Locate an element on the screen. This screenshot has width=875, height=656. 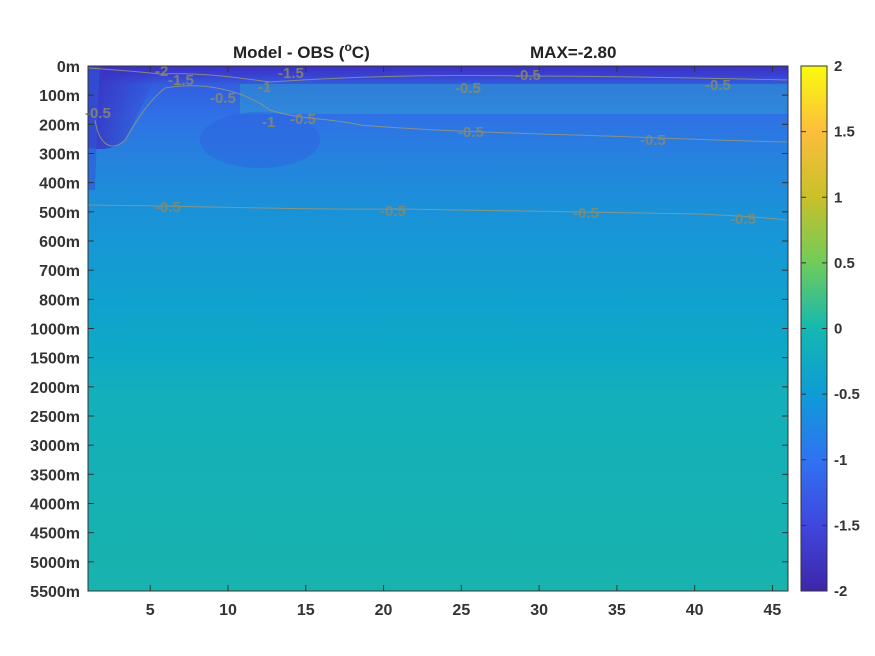
y-tick-label: 300m is located at coordinates (59, 155).